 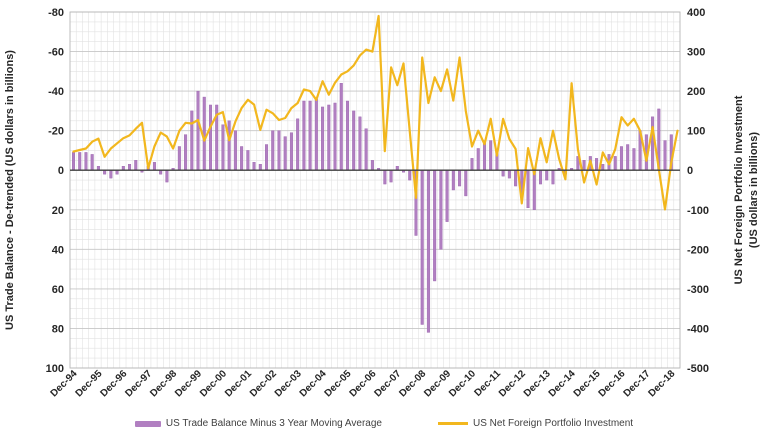 I want to click on svg-text: Dec-01, so click(x=238, y=383).